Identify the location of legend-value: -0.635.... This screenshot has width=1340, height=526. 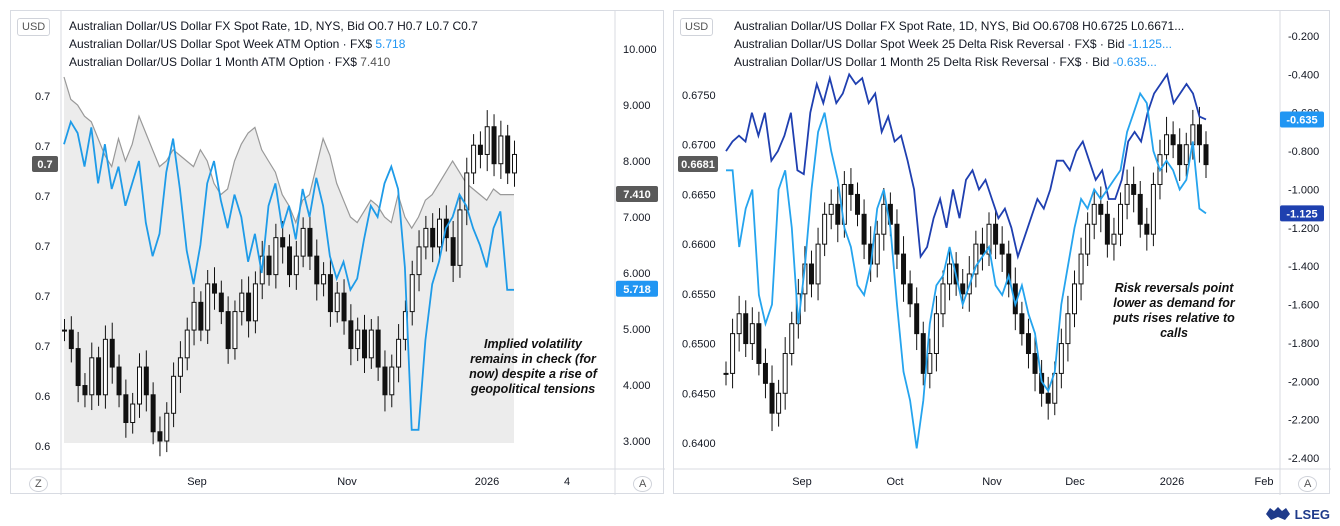
(1134, 62).